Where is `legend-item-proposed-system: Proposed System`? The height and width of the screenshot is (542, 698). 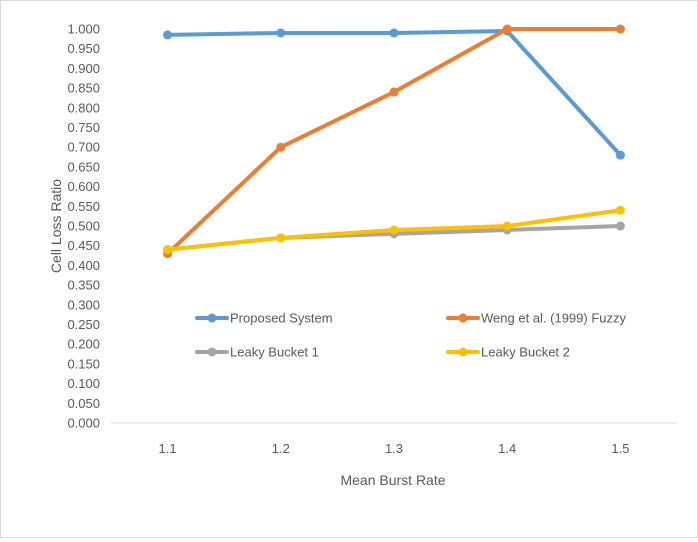
legend-item-proposed-system: Proposed System is located at coordinates (264, 318).